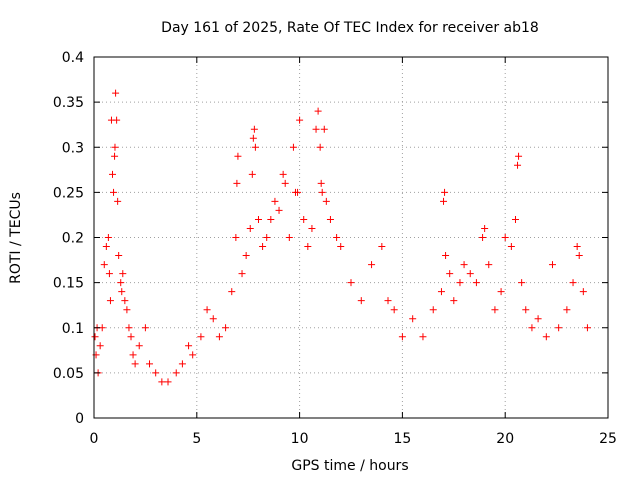 The height and width of the screenshot is (480, 640). What do you see at coordinates (349, 466) in the screenshot?
I see `x-axis-label: GPS time / hours` at bounding box center [349, 466].